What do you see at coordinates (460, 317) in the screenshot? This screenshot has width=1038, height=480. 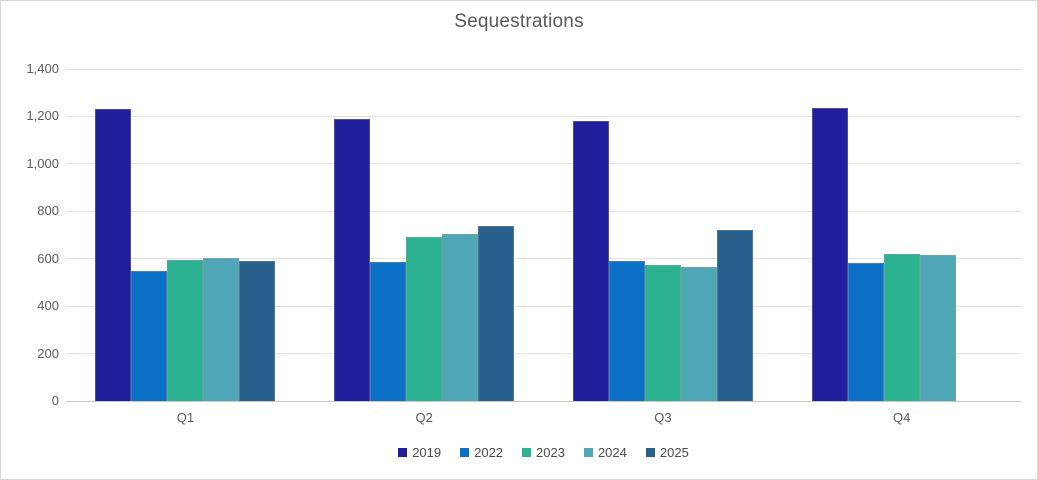 I see `bar-q2-2024` at bounding box center [460, 317].